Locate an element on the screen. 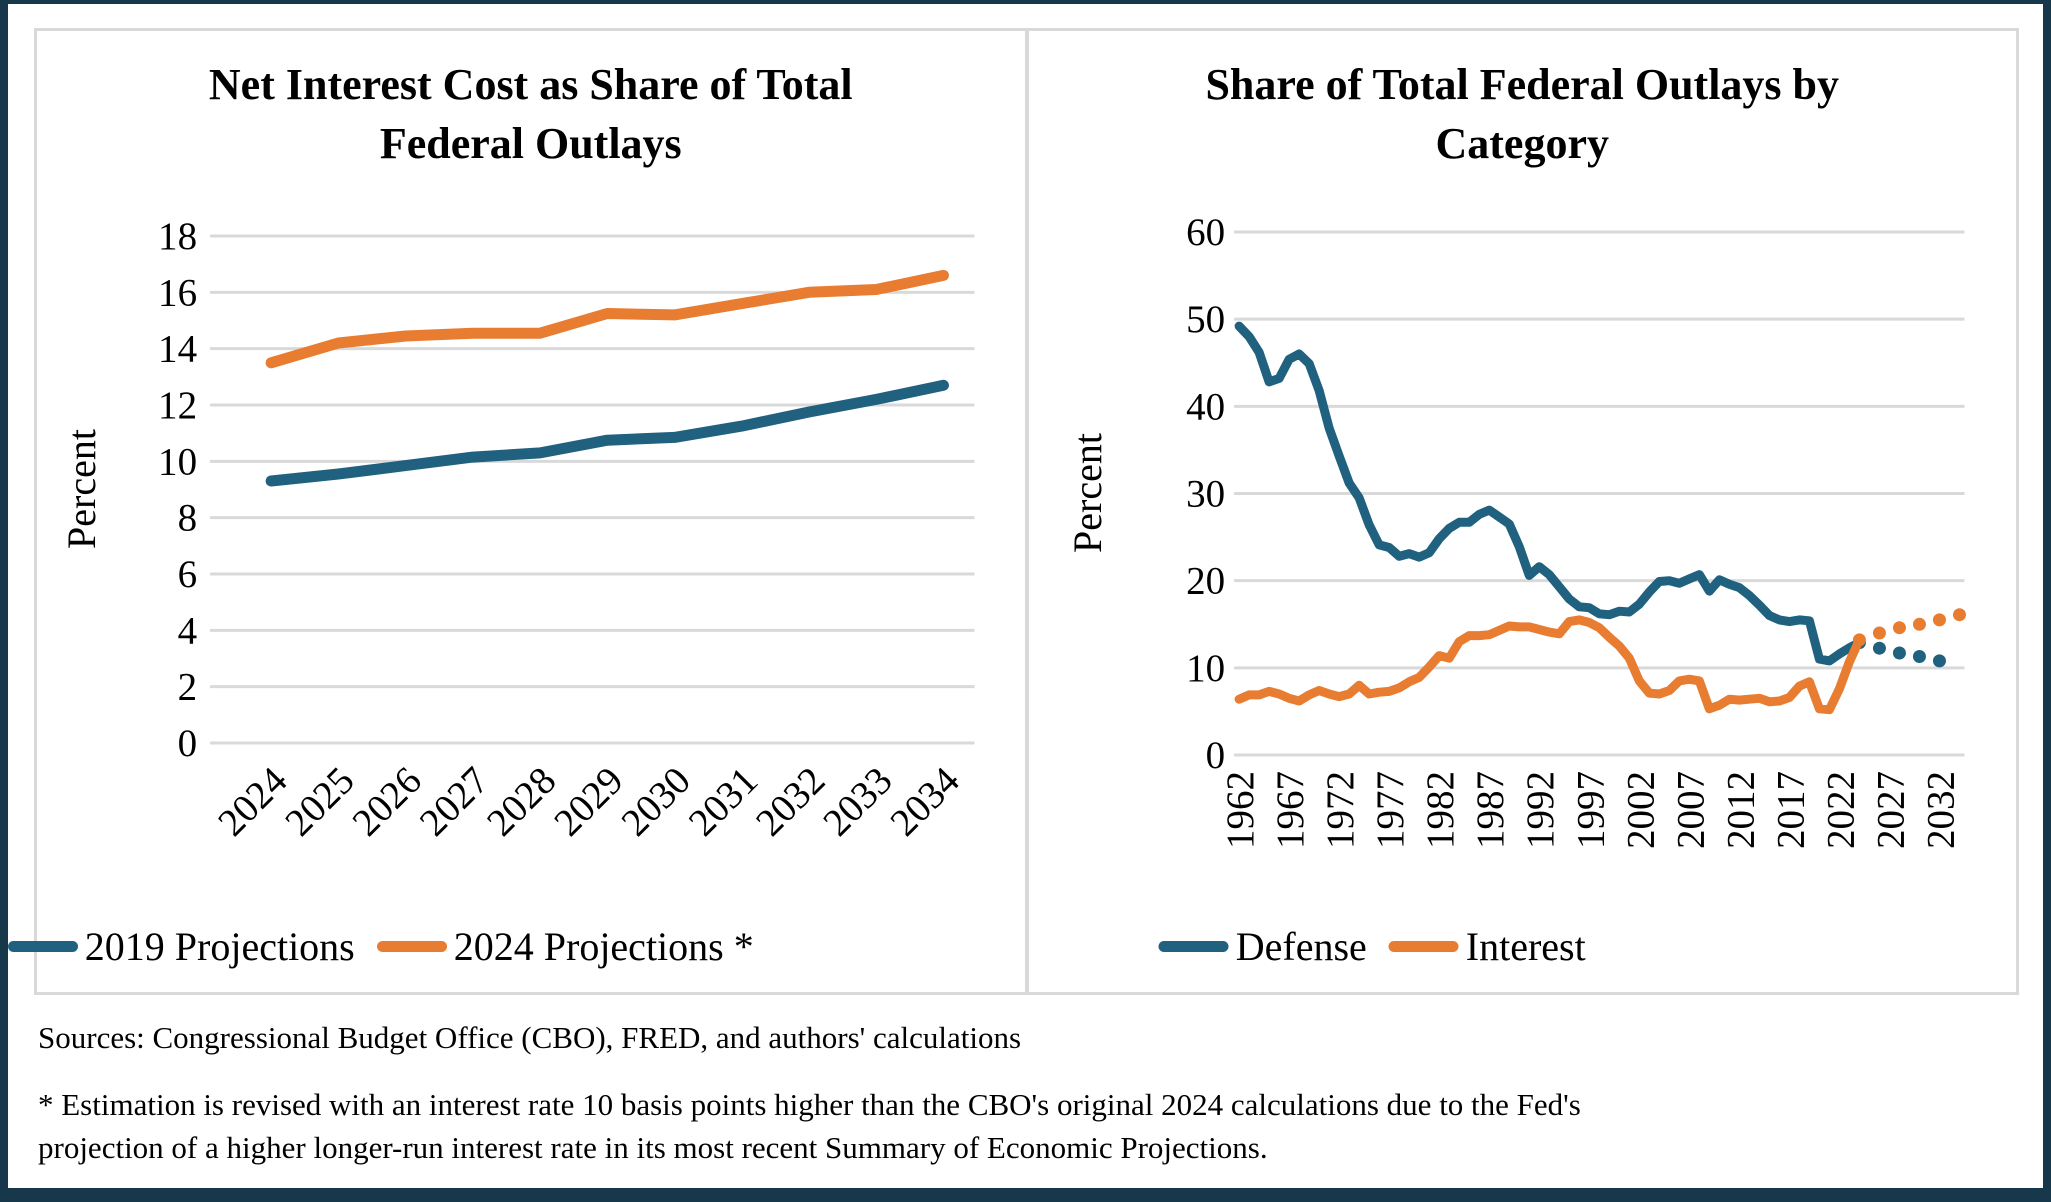 The image size is (2051, 1202). x-tick-label: 2026 is located at coordinates (387, 802).